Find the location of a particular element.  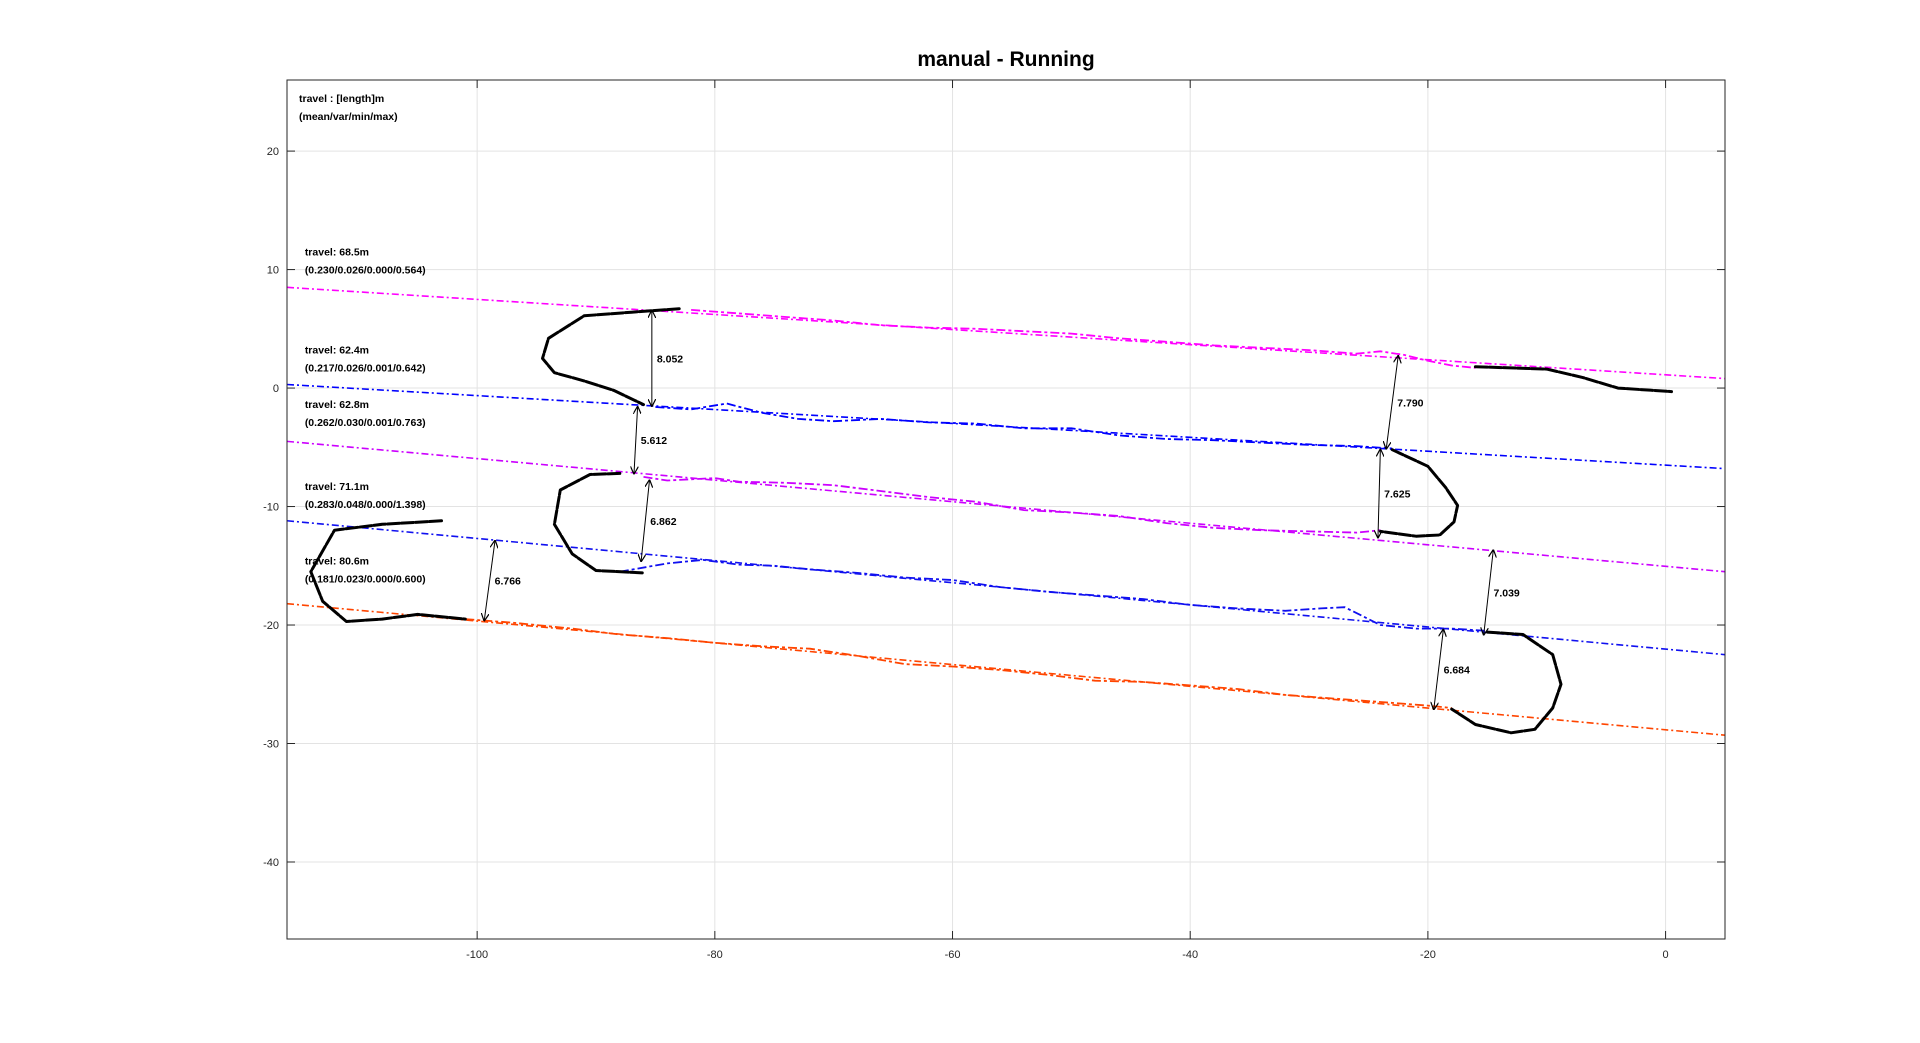

distance-label: 7.039 is located at coordinates (1507, 593).